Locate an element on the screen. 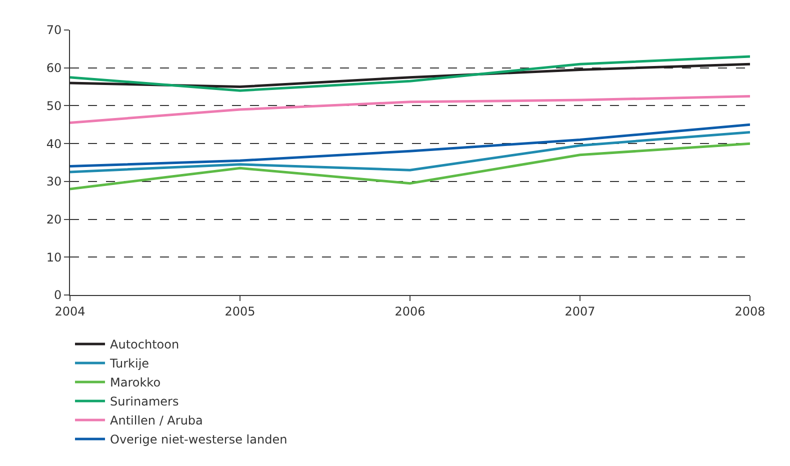 The height and width of the screenshot is (466, 790). x-tick-label: 2006 is located at coordinates (410, 311).